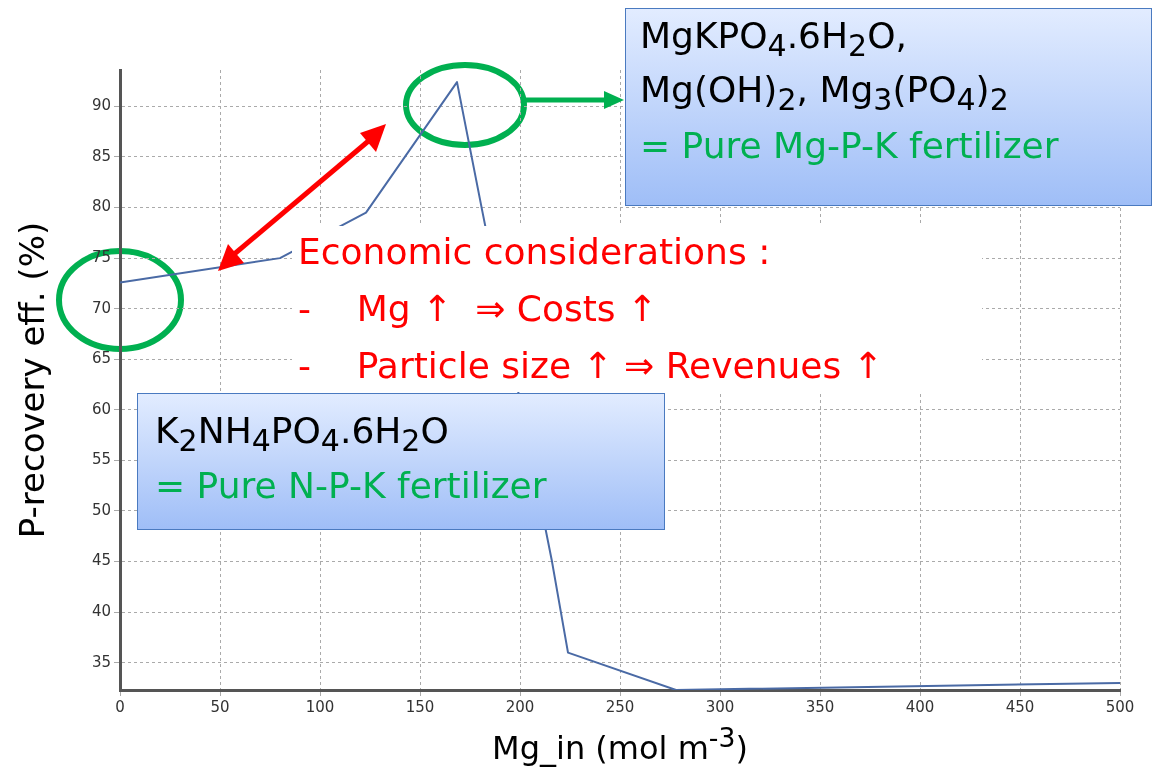 Image resolution: width=1172 pixels, height=775 pixels. I want to click on x-tick-label: 150, so click(420, 706).